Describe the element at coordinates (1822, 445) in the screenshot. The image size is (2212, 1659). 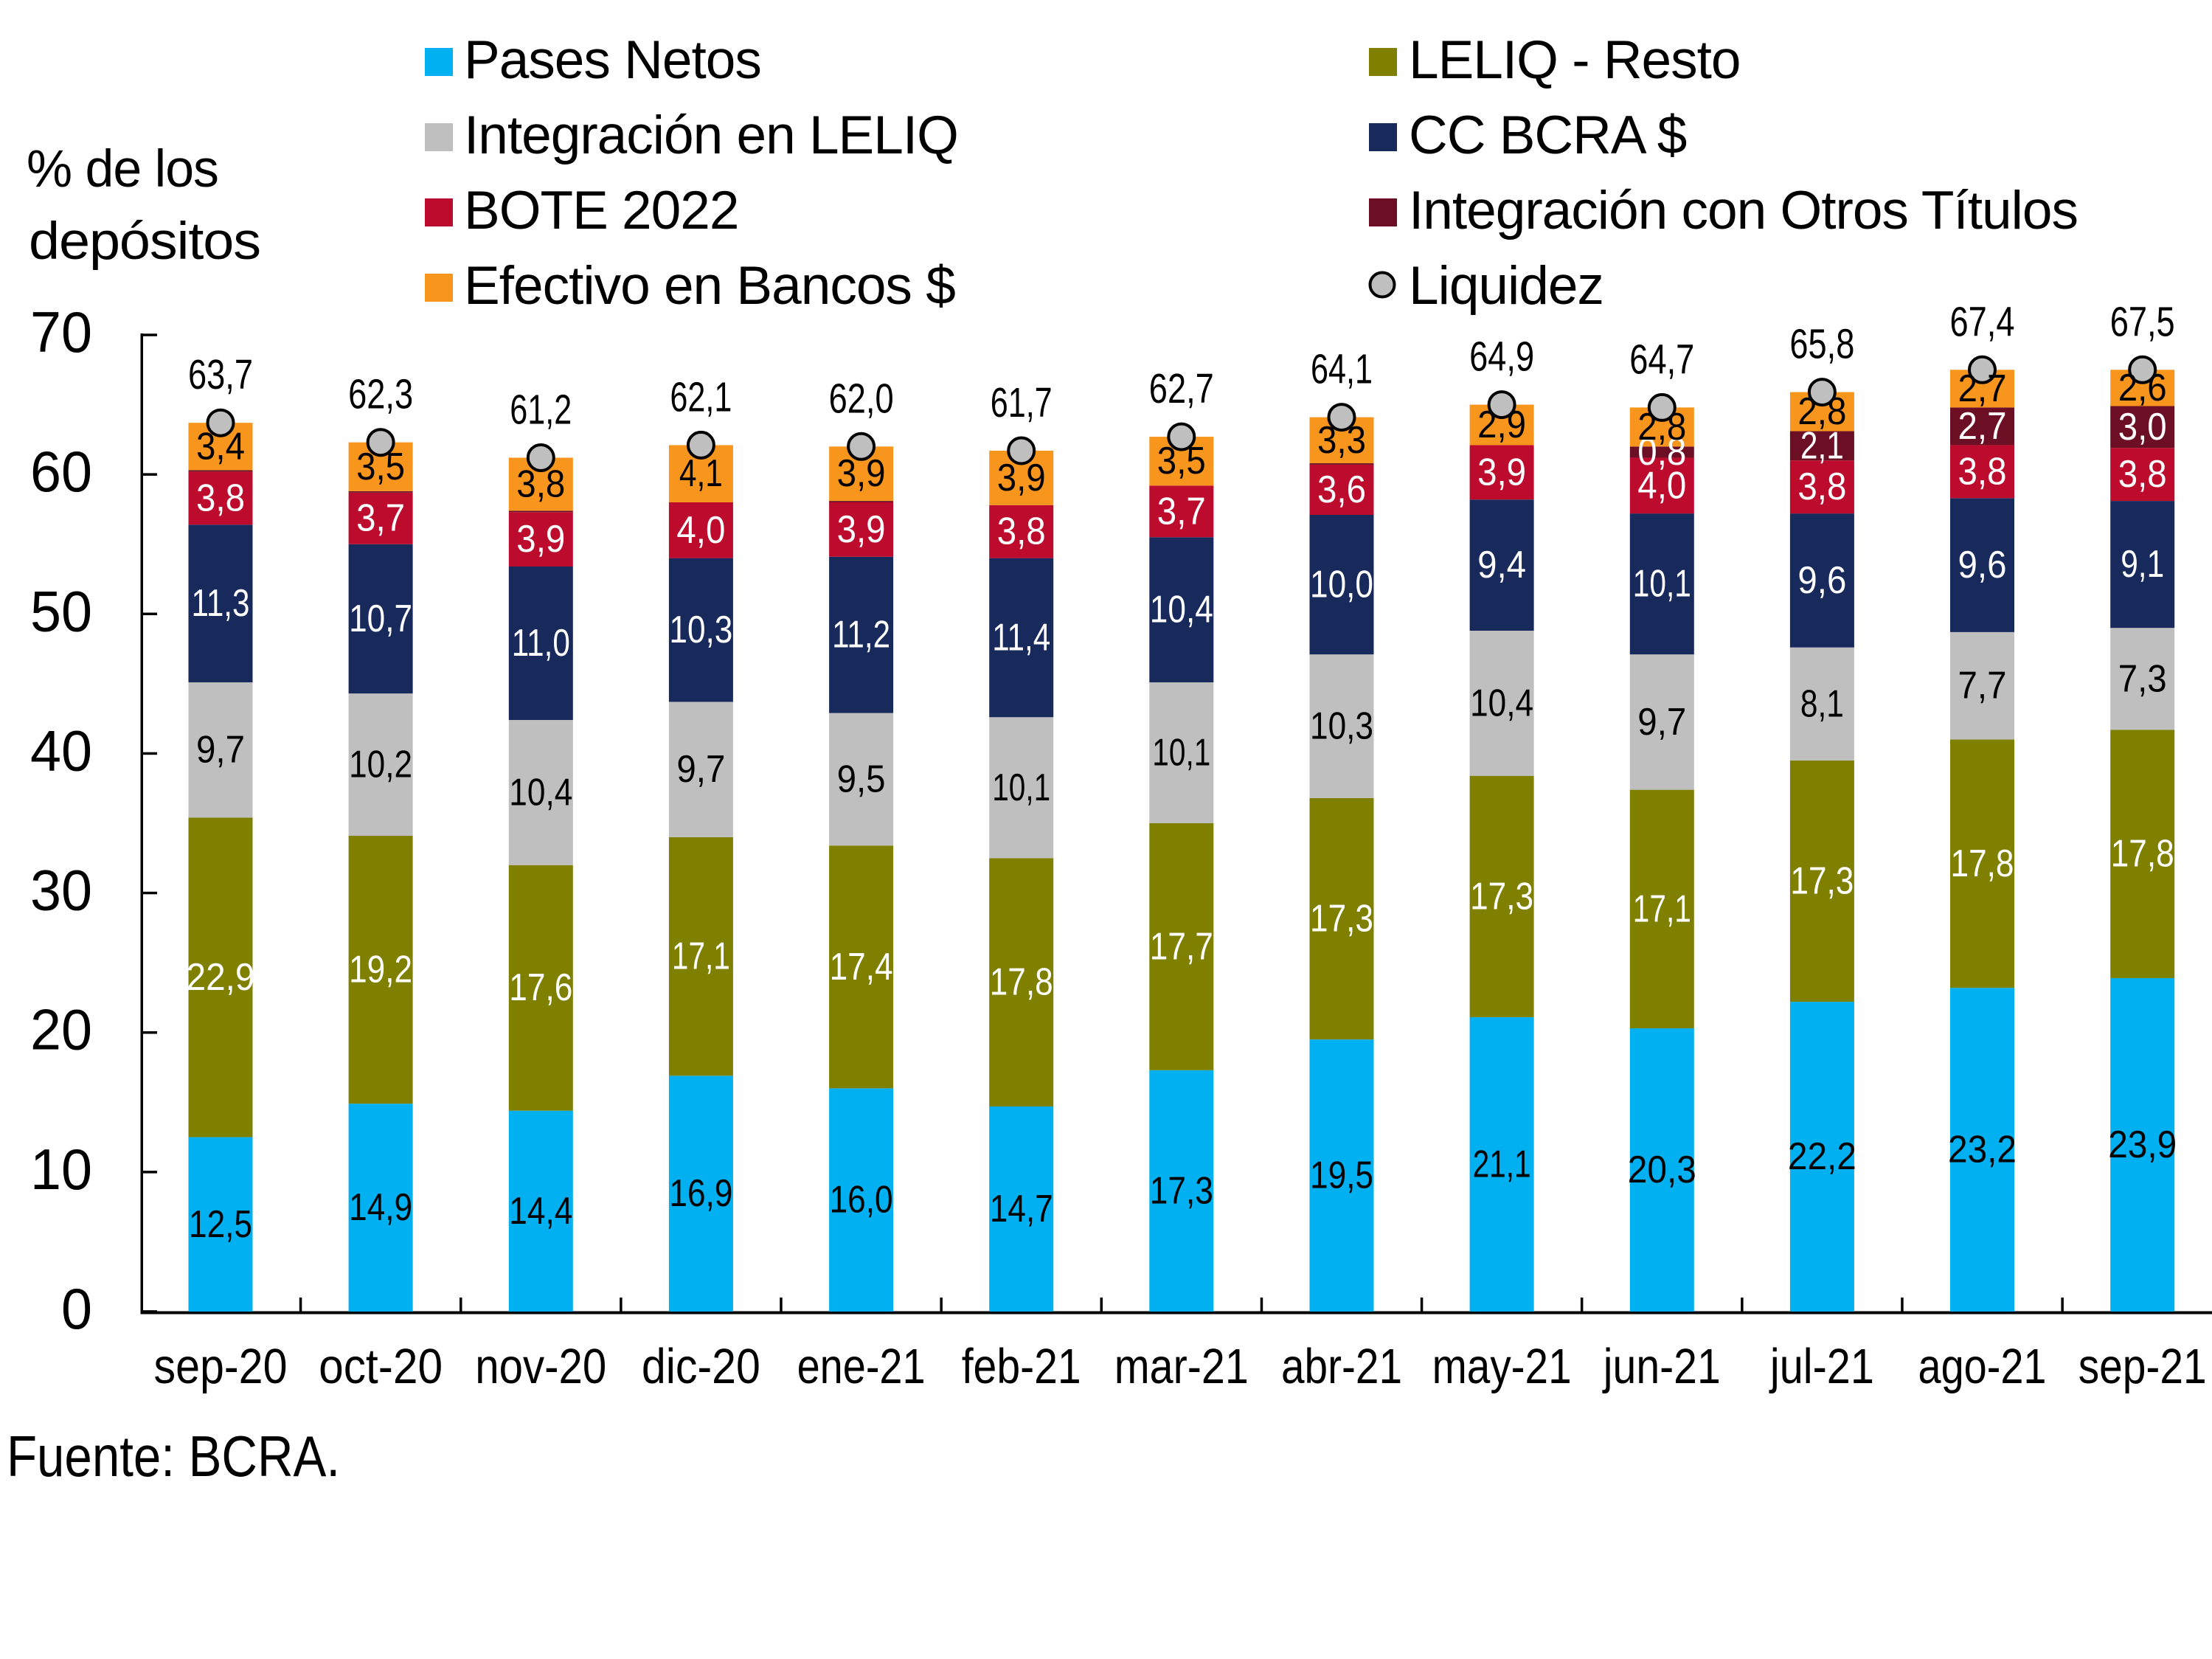
I see `svg-text: 2,1` at that location.